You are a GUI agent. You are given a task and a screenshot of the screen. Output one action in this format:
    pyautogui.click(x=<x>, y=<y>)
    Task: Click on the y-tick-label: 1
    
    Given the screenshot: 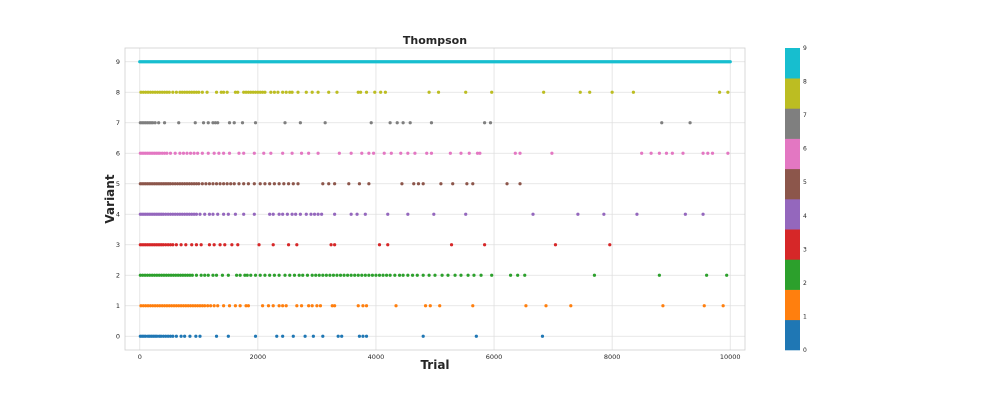 What is the action you would take?
    pyautogui.click(x=118, y=306)
    